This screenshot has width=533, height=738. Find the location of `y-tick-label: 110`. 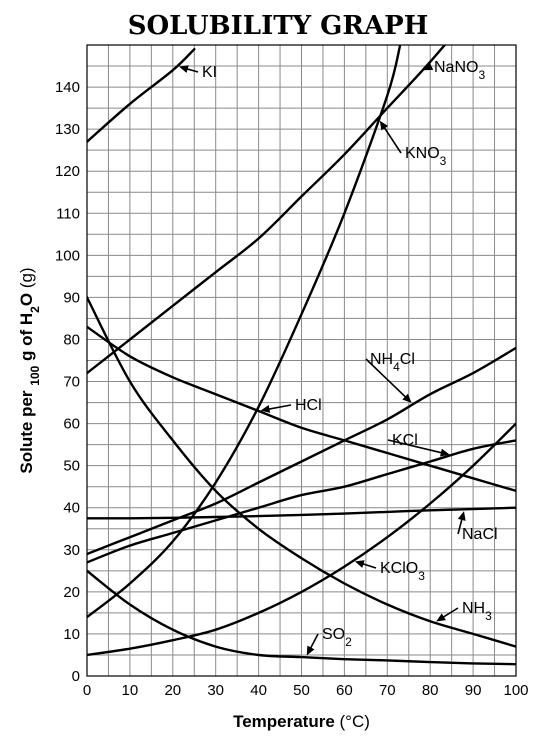

y-tick-label: 110 is located at coordinates (68, 213).